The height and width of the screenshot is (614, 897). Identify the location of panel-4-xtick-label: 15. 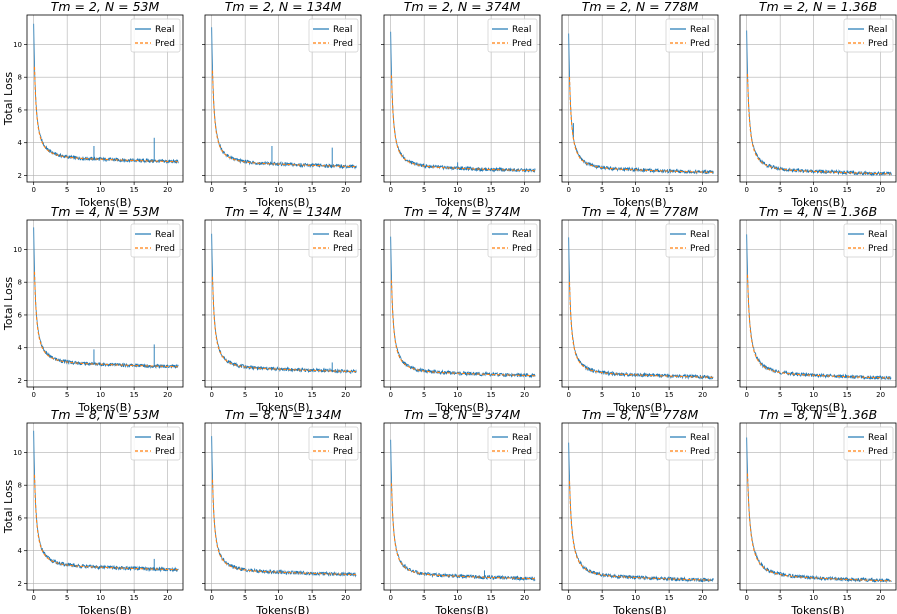
(669, 190).